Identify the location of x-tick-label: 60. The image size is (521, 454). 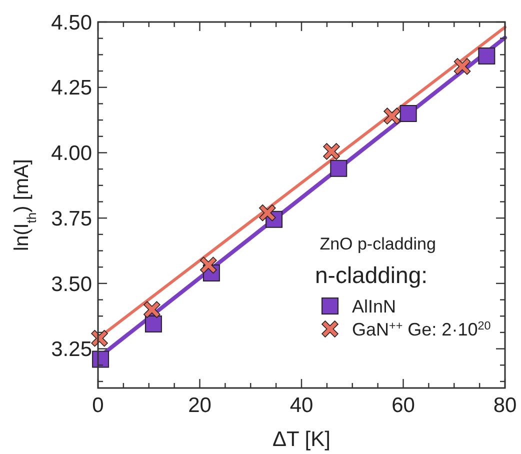
(403, 405).